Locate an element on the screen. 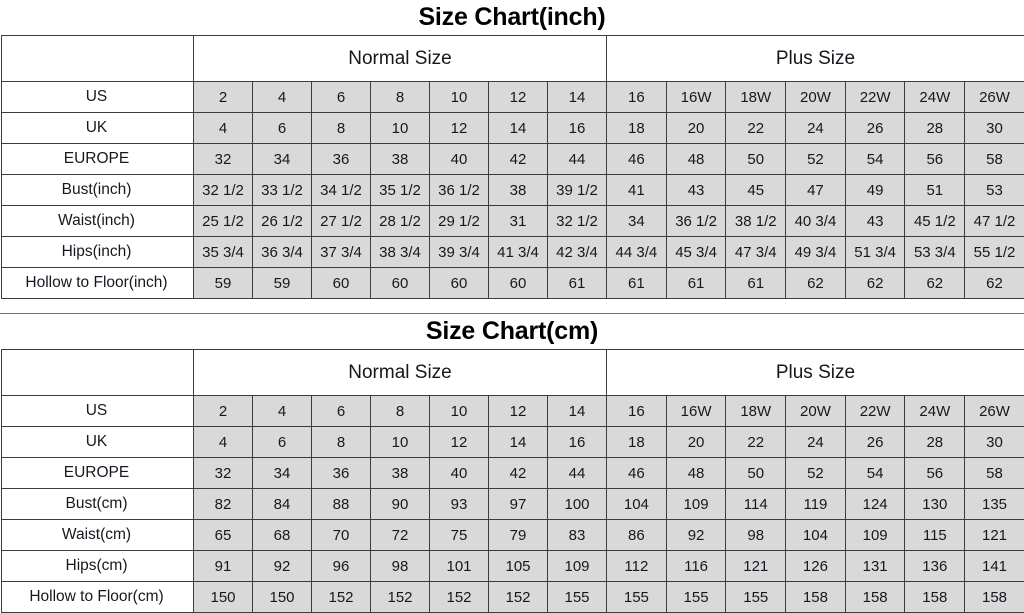 This screenshot has height=613, width=1024. cell: 60 is located at coordinates (459, 283).